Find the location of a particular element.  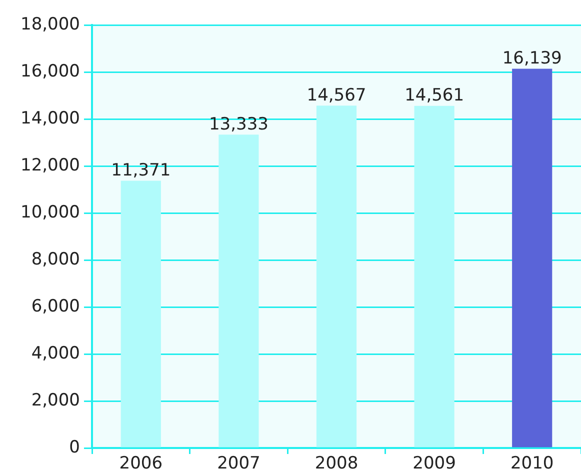

x-tick-label: 2009 is located at coordinates (434, 463).